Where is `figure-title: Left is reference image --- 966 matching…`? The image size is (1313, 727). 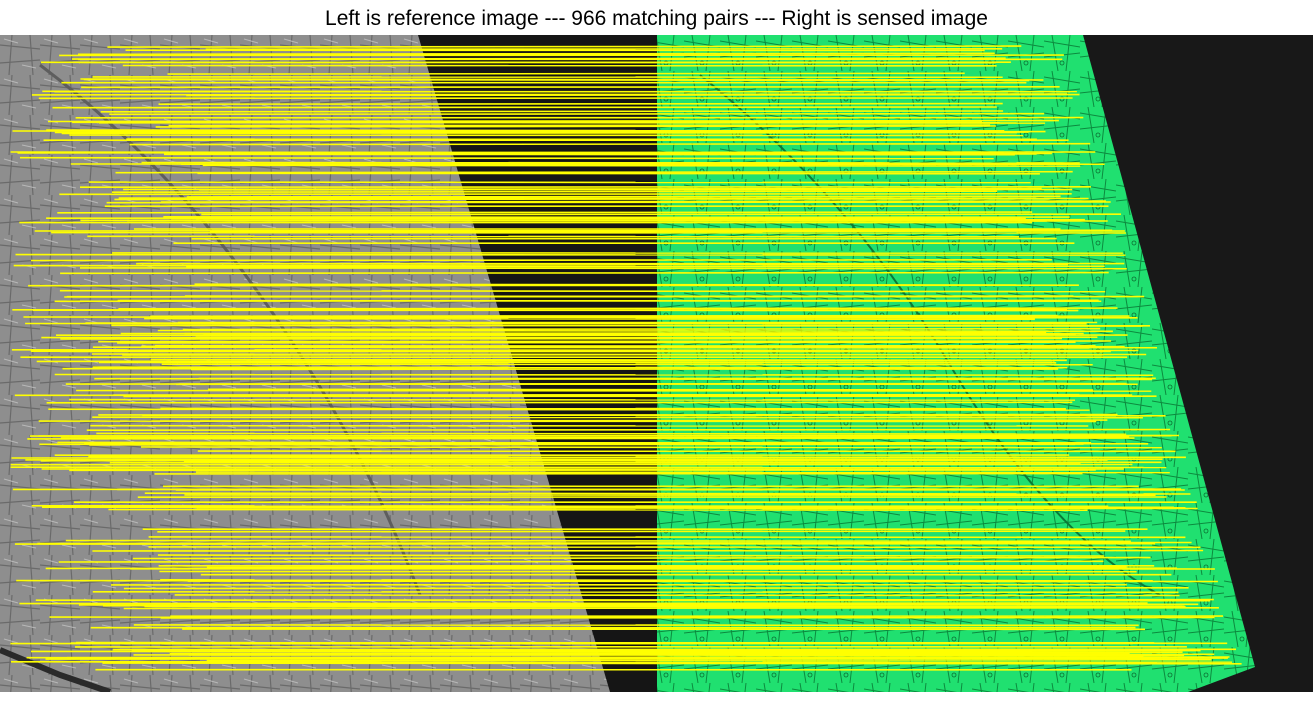
figure-title: Left is reference image --- 966 matching… is located at coordinates (656, 18).